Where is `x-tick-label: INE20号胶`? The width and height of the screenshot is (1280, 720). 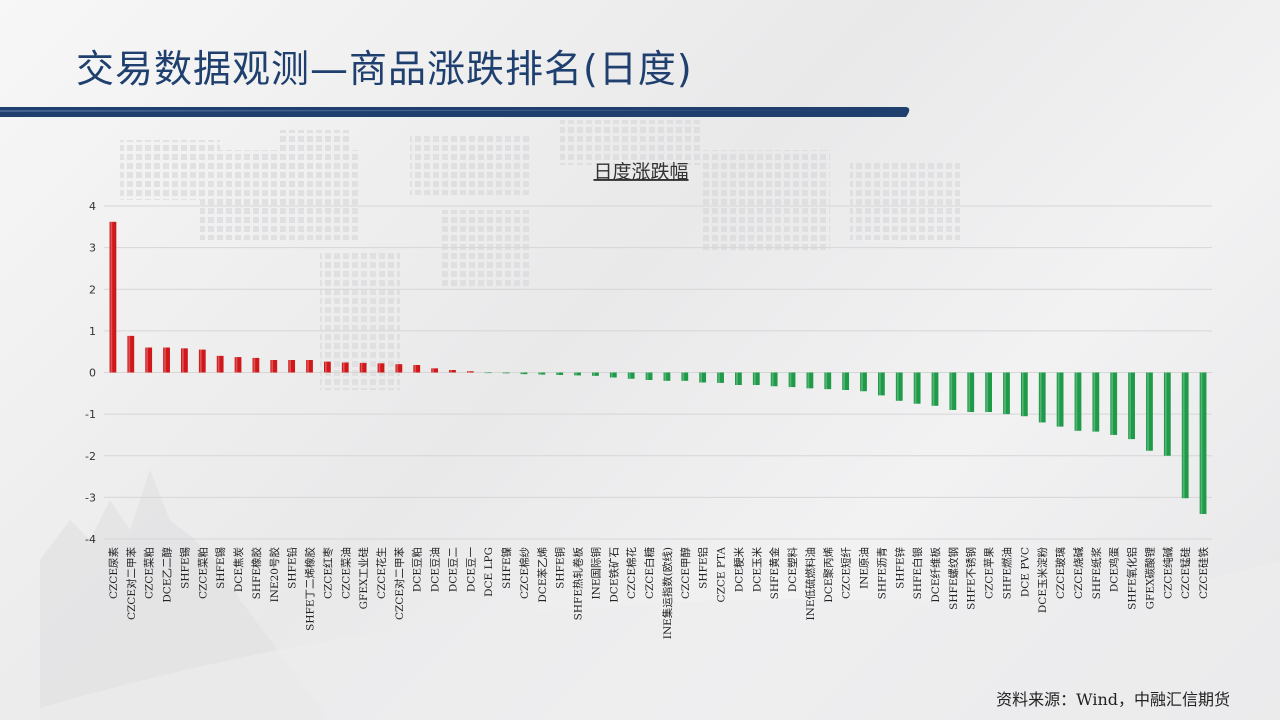
x-tick-label: INE20号胶 is located at coordinates (274, 575).